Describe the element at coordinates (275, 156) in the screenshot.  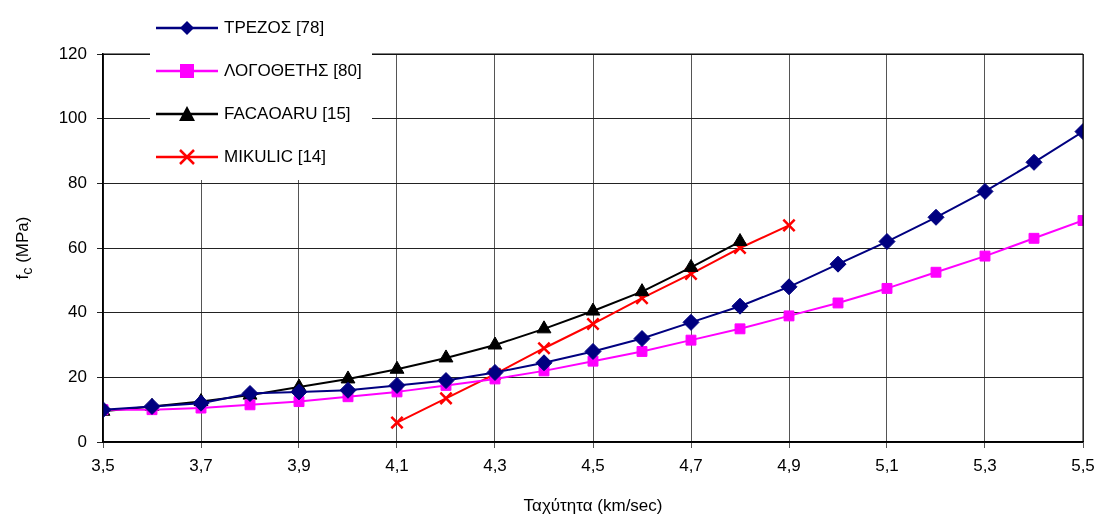
I see `legend-label: MIKULIC [14]` at that location.